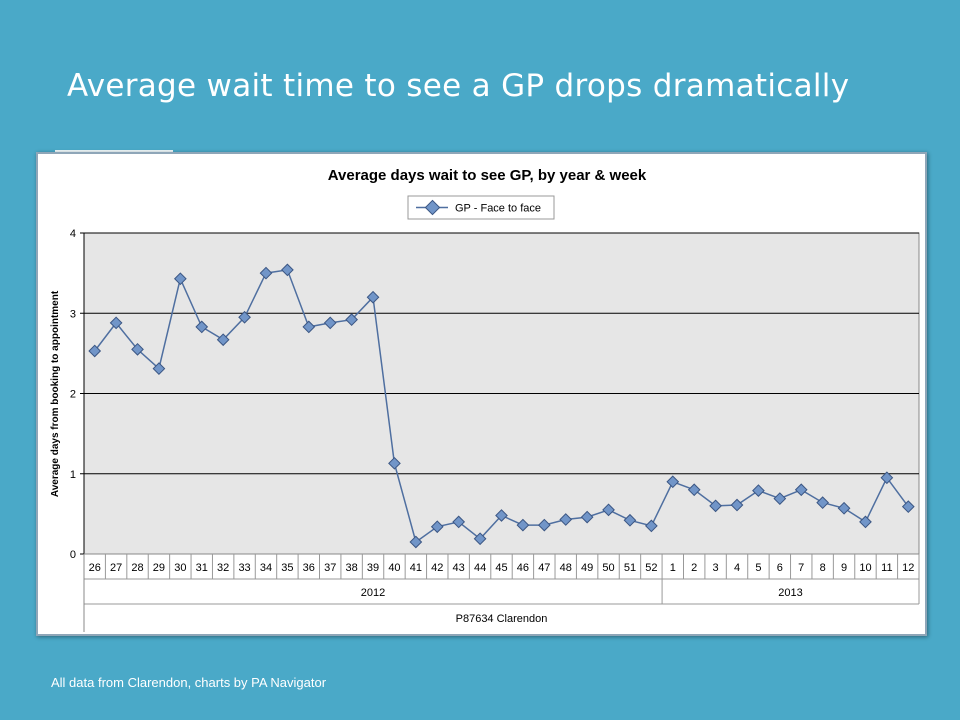 This screenshot has width=960, height=720. I want to click on x-tick-label: 32, so click(223, 568).